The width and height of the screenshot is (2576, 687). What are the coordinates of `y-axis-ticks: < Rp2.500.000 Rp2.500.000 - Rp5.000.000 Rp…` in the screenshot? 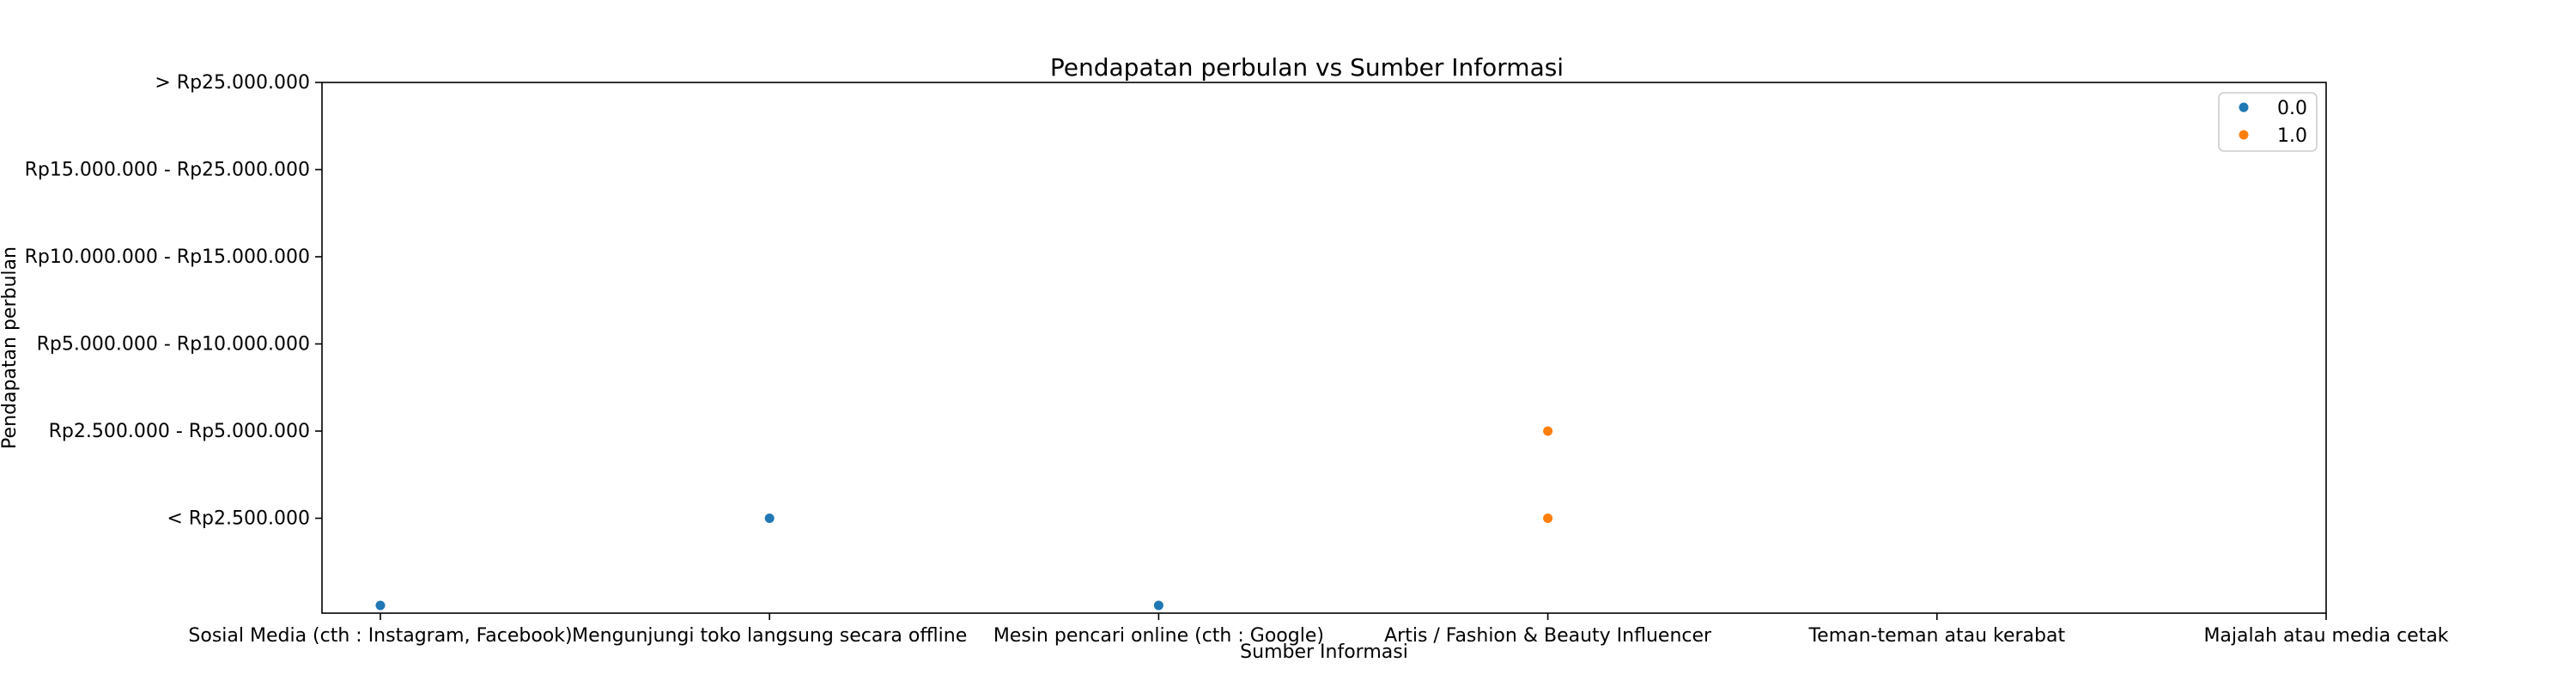 It's located at (174, 301).